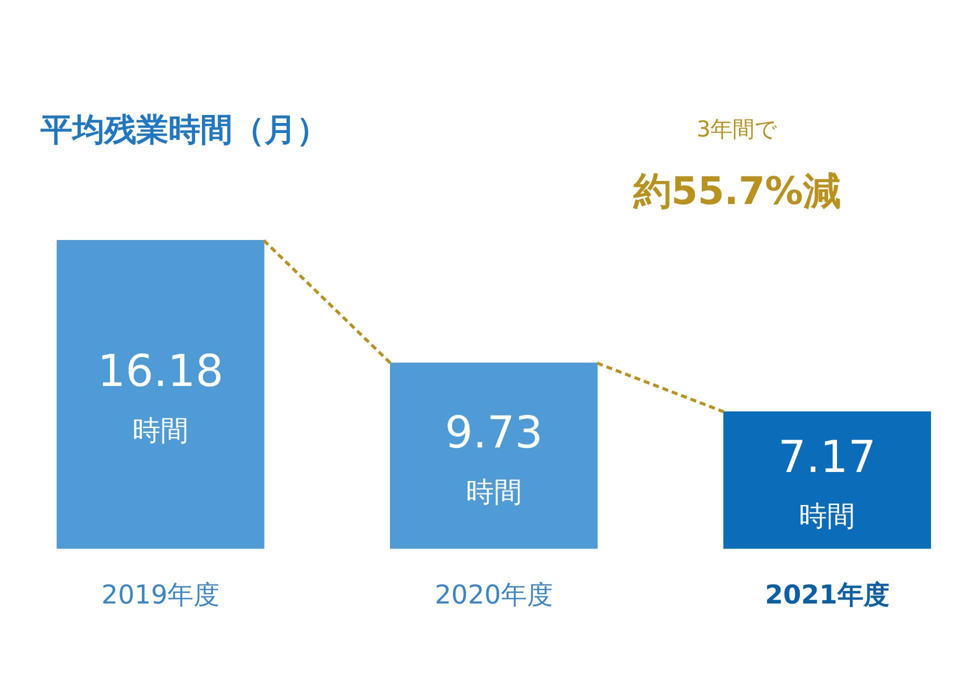 The image size is (960, 680). I want to click on x-tick-label: 2019年度, so click(160, 595).